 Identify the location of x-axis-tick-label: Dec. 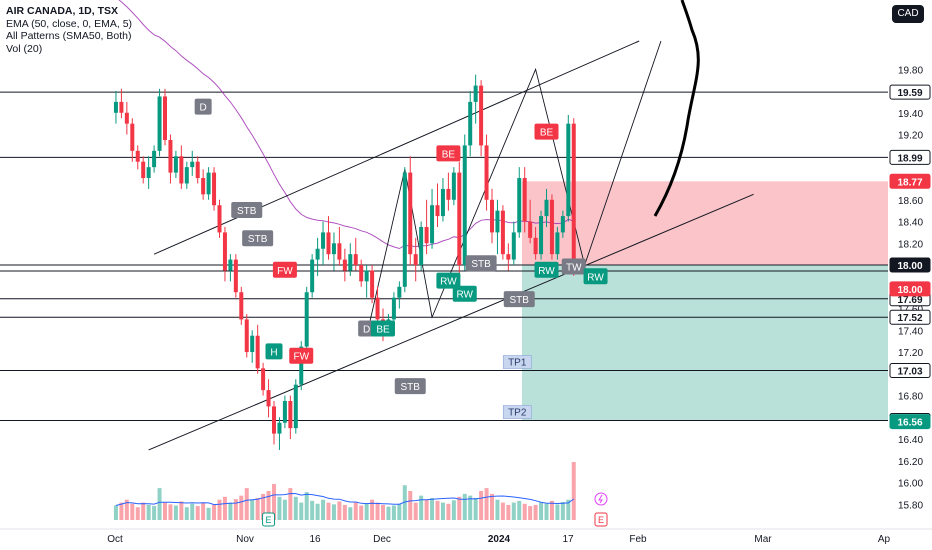
(382, 539).